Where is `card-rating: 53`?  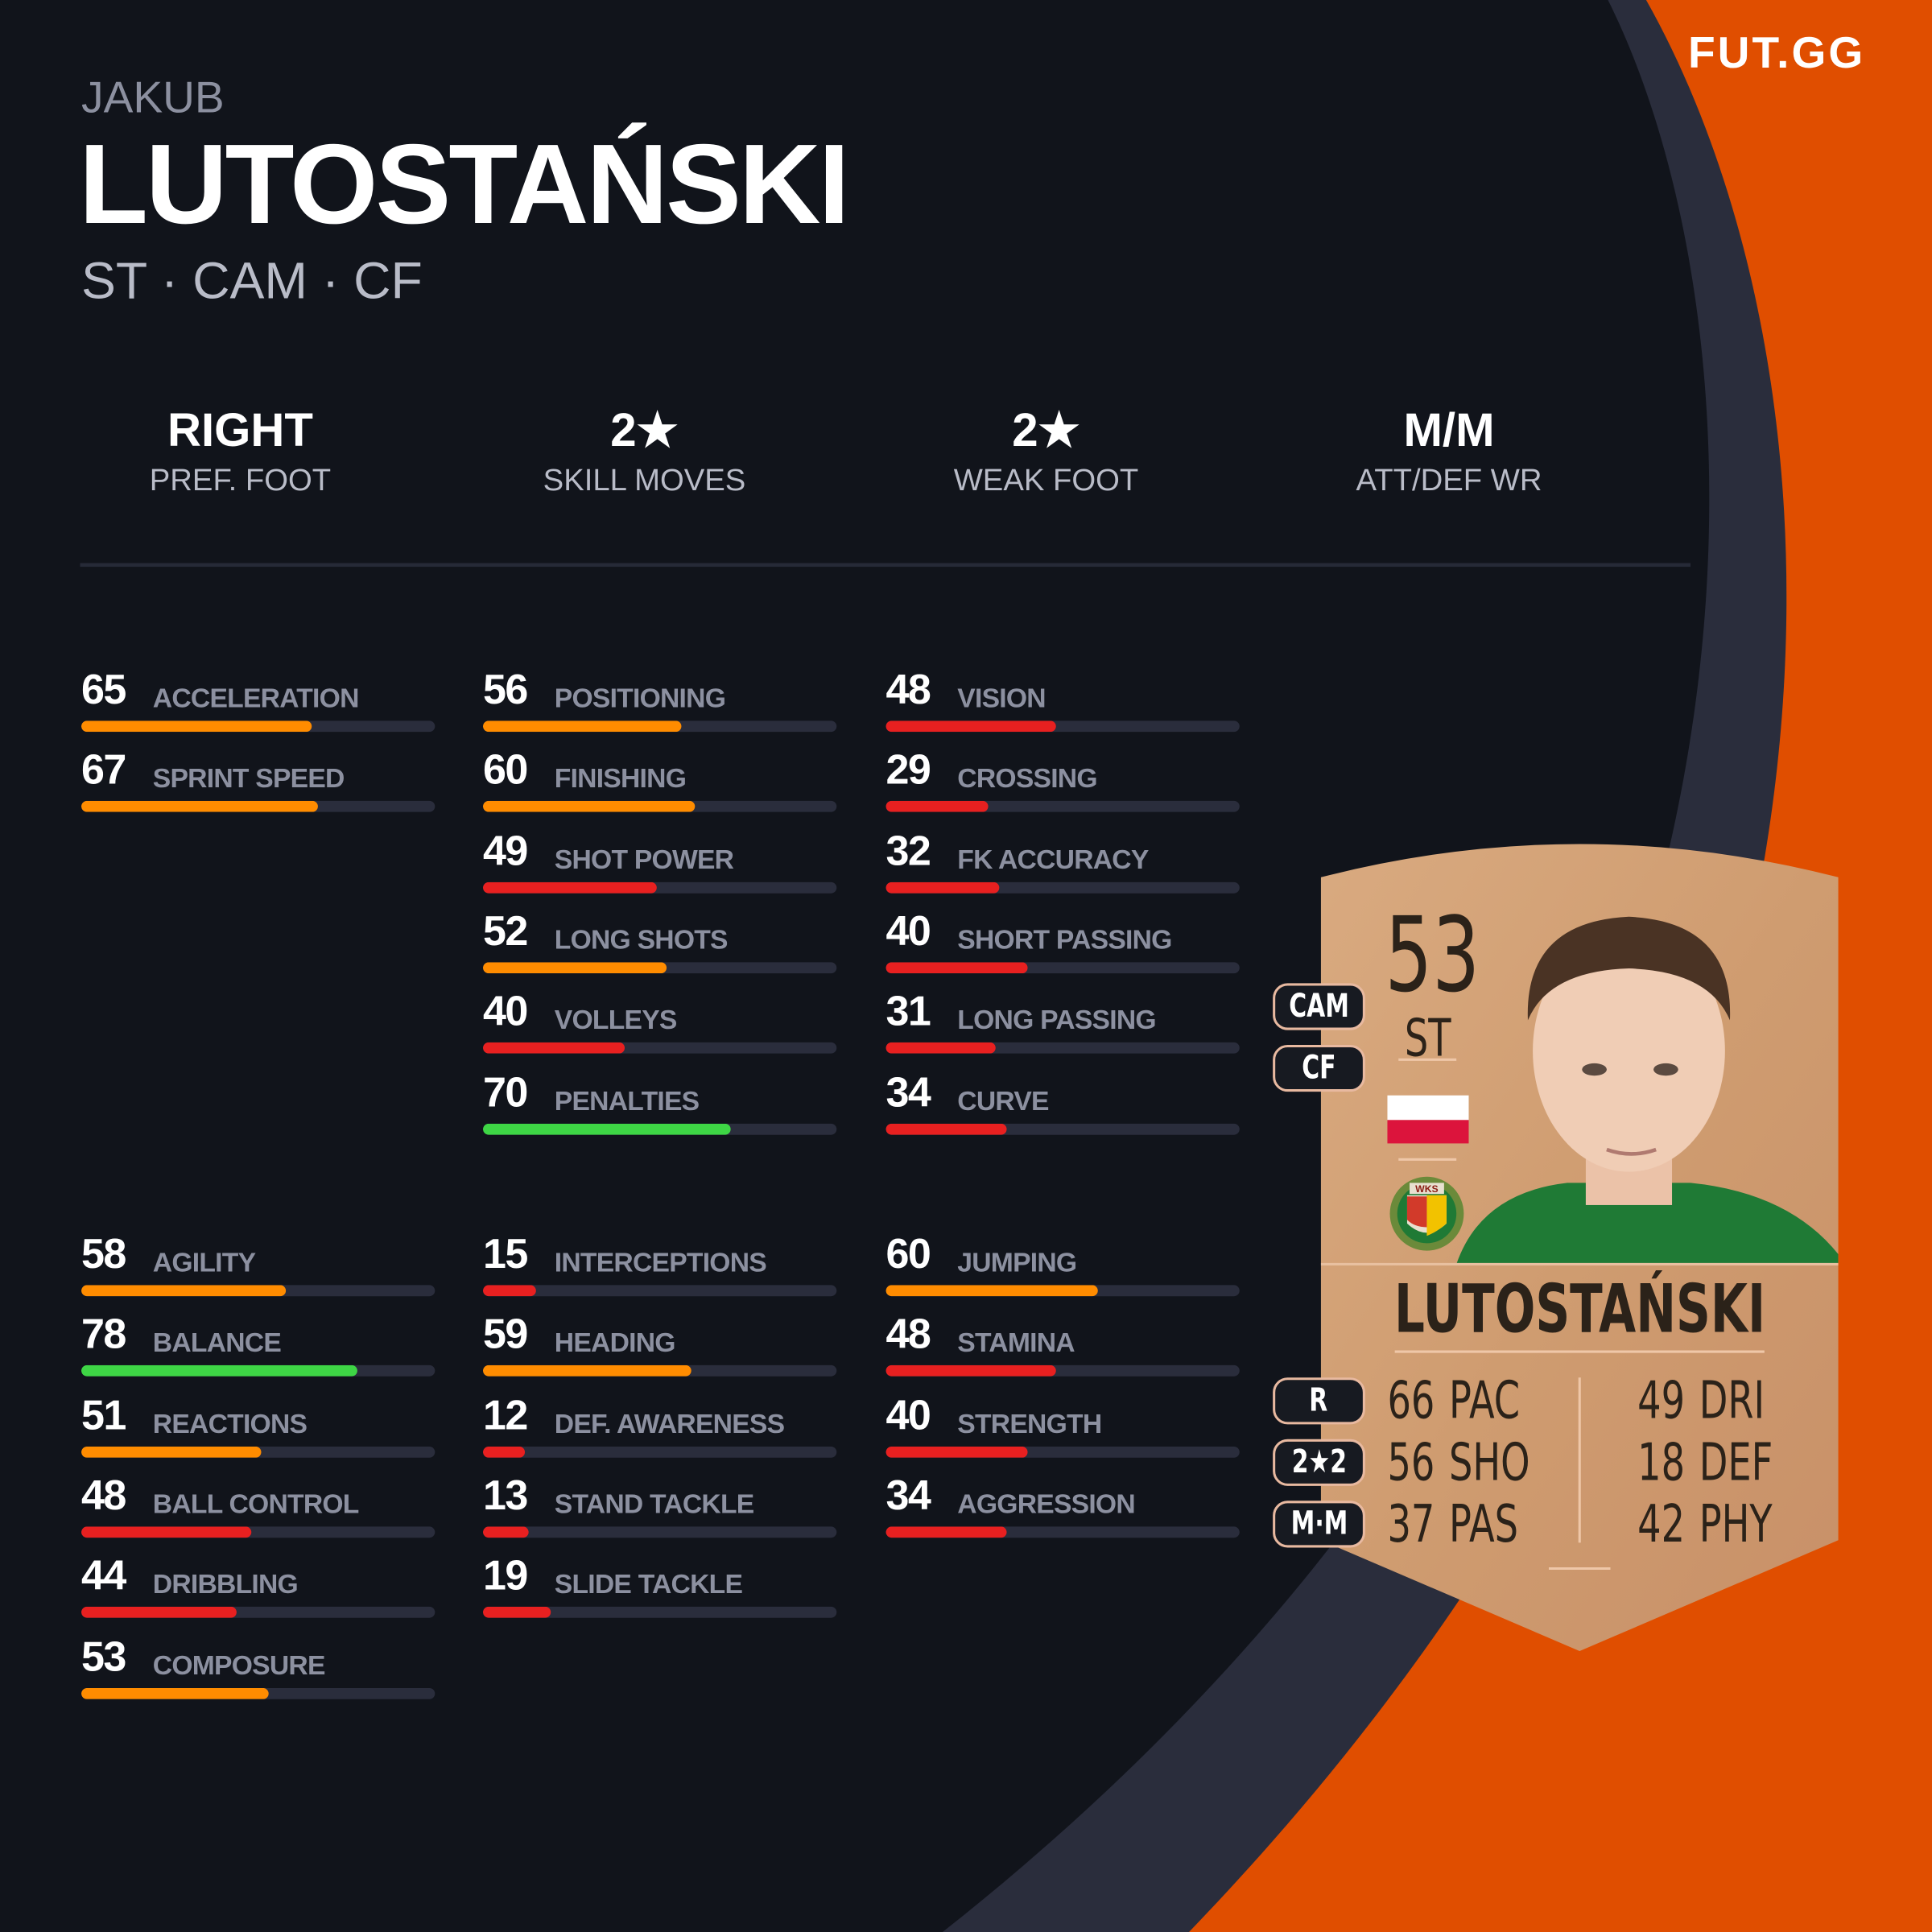 card-rating: 53 is located at coordinates (1451, 955).